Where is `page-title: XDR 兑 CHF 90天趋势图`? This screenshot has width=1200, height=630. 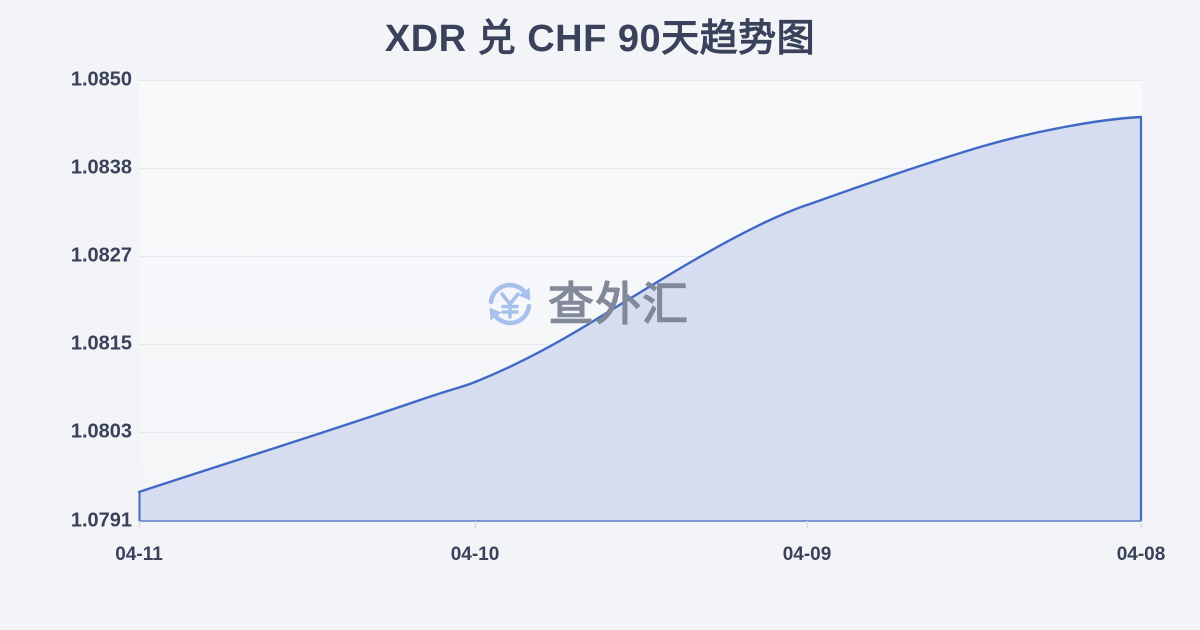 page-title: XDR 兑 CHF 90天趋势图 is located at coordinates (600, 39).